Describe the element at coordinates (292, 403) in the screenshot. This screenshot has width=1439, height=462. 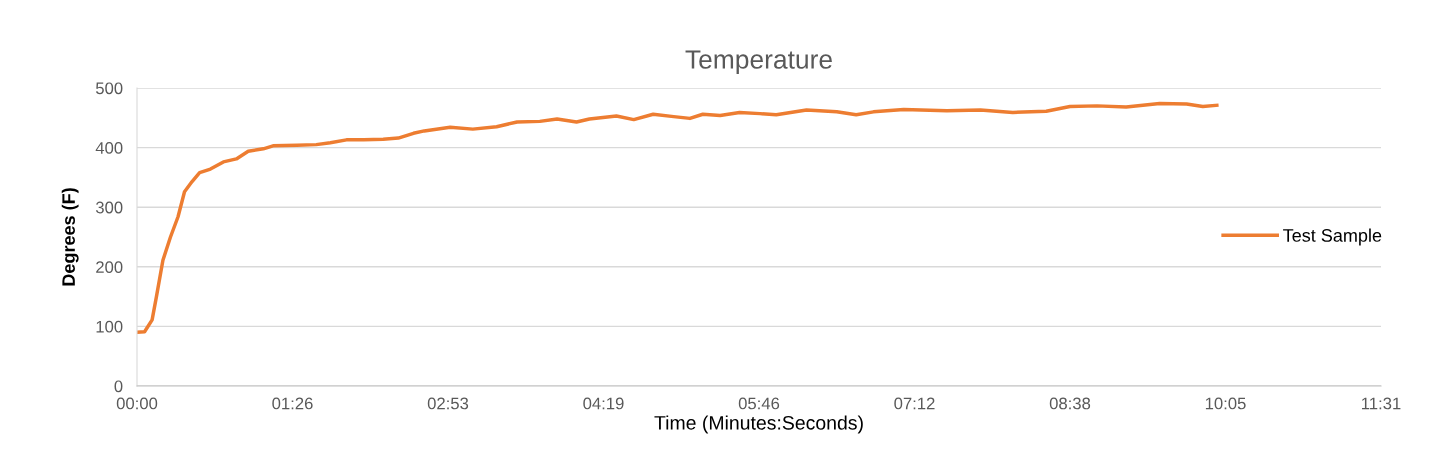
I see `x-tick-label: 01:26` at that location.